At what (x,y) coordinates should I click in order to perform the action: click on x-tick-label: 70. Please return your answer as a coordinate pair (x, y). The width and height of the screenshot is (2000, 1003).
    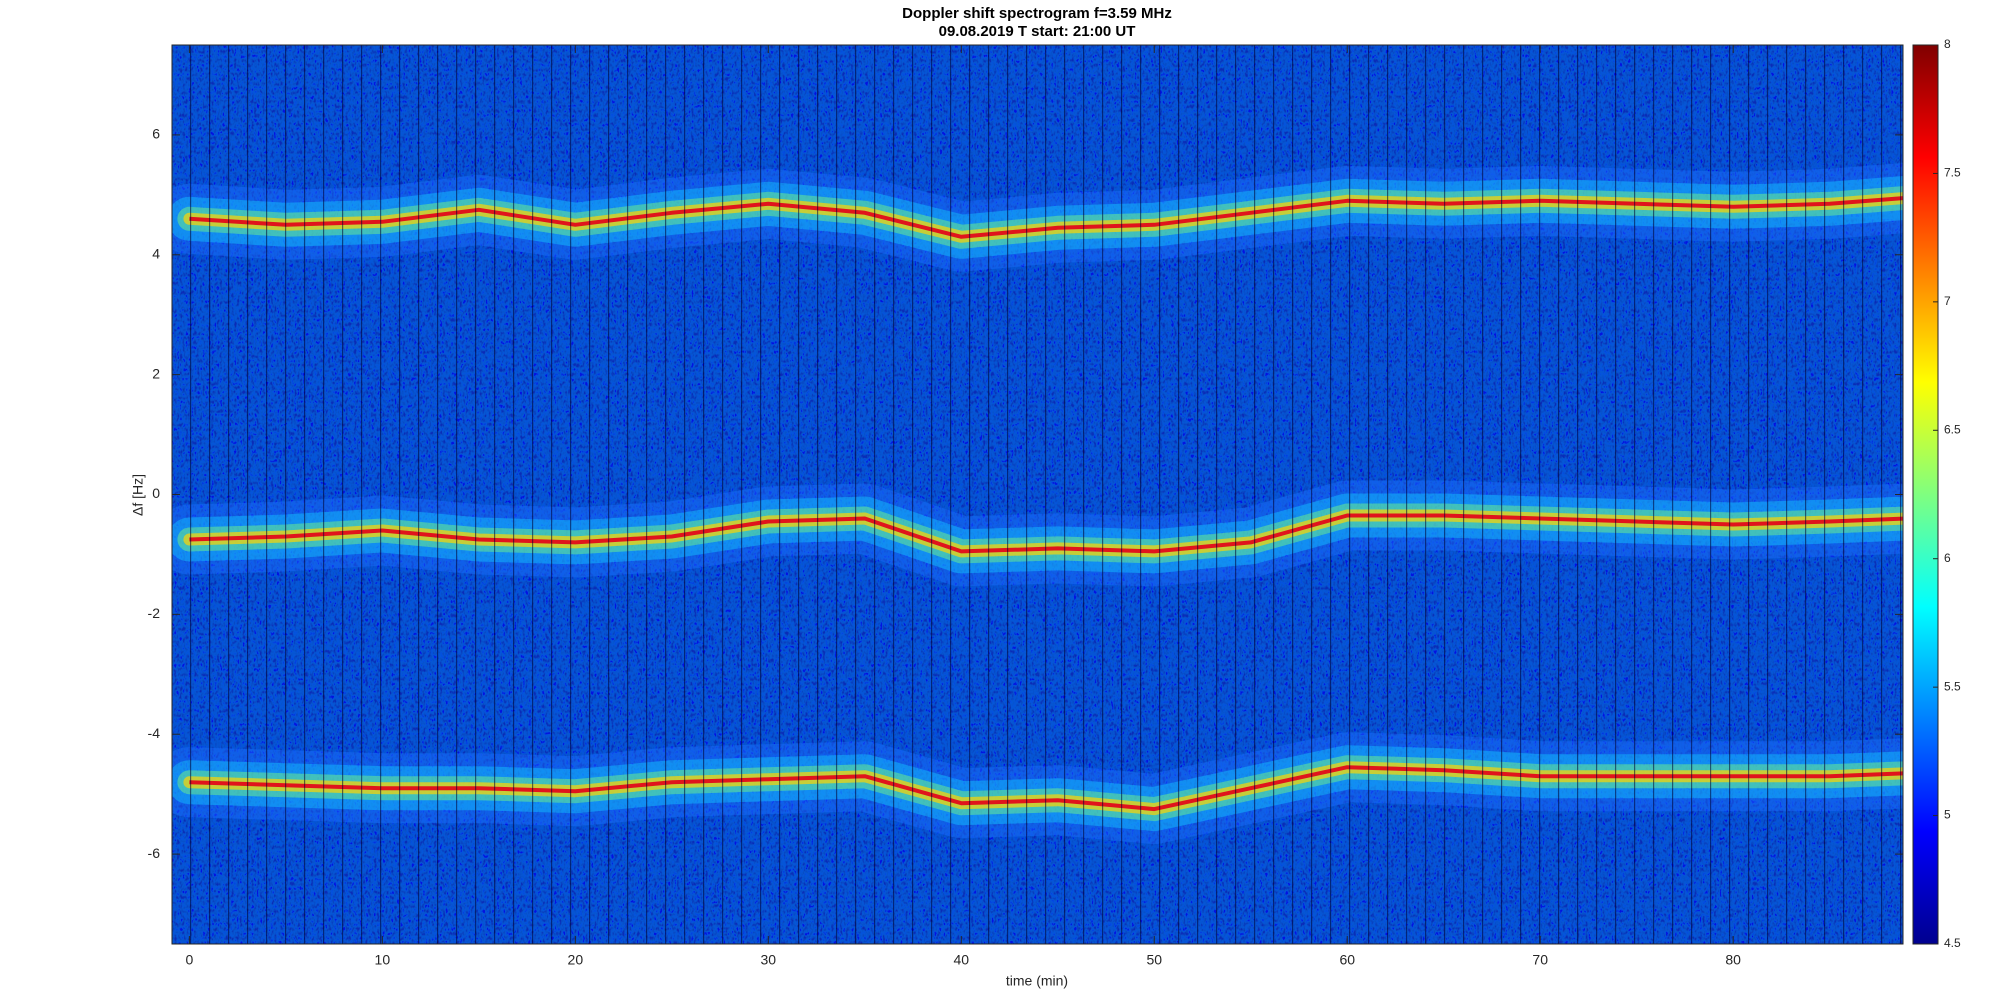
    Looking at the image, I should click on (1540, 960).